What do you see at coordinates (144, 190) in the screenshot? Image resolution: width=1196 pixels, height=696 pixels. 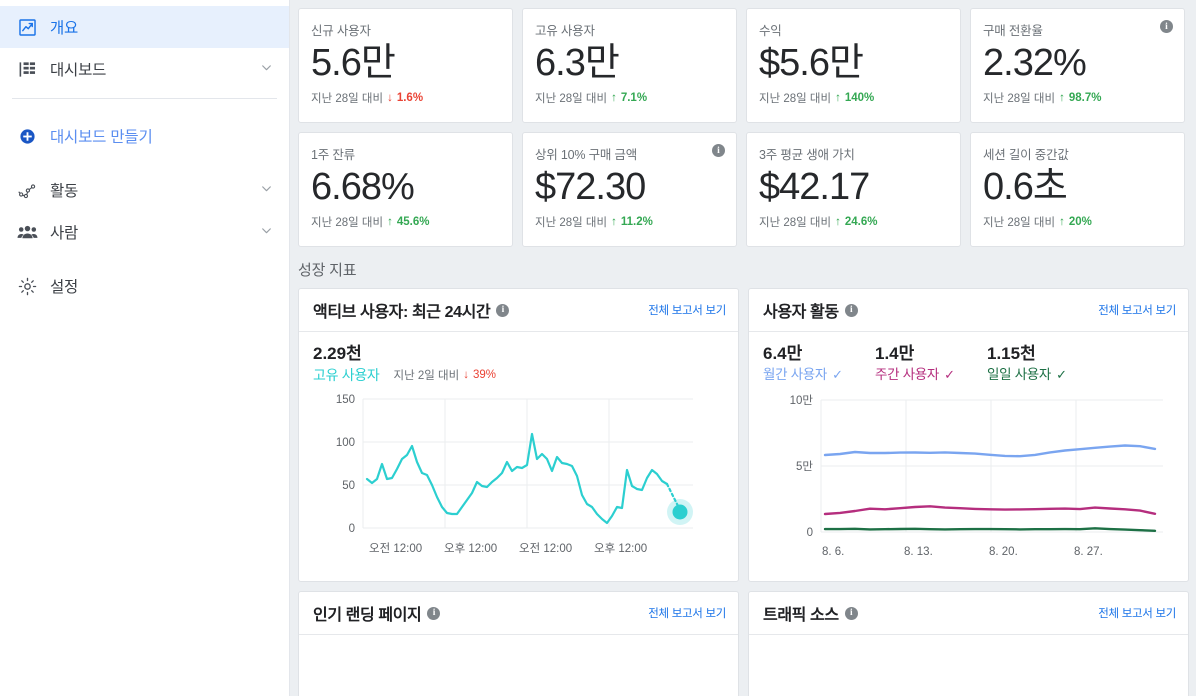 I see `sidebar-item-activity: 활동` at bounding box center [144, 190].